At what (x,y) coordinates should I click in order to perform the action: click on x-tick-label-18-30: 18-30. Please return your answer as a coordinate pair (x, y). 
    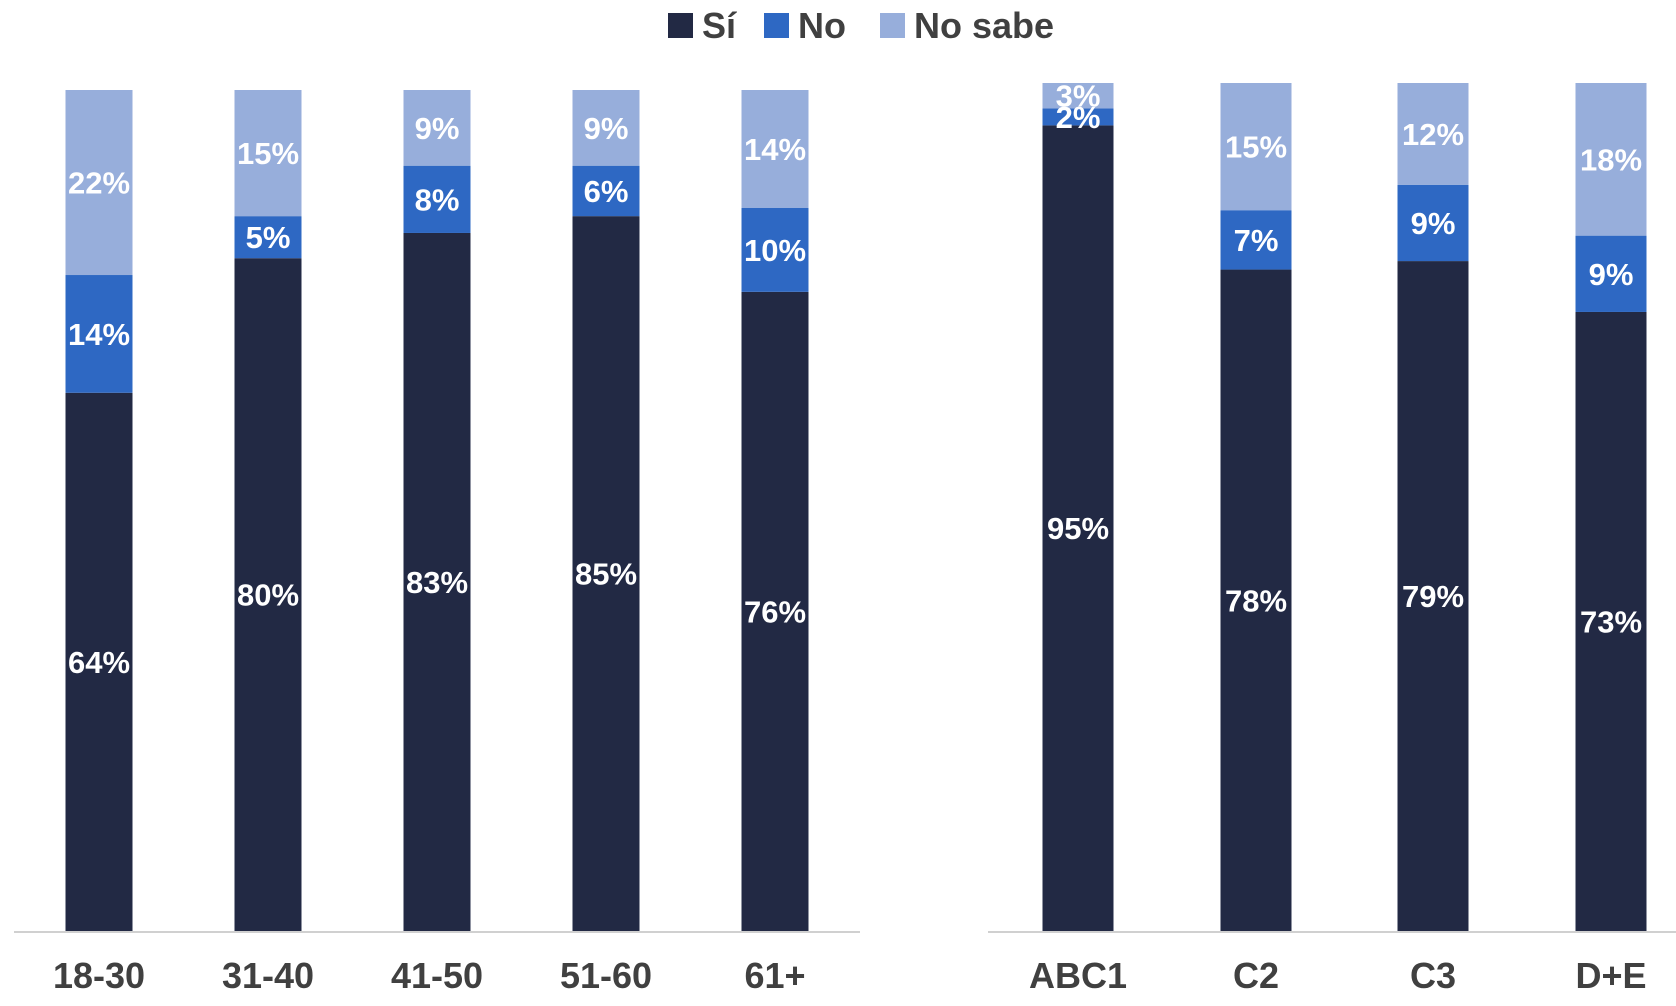
    Looking at the image, I should click on (99, 975).